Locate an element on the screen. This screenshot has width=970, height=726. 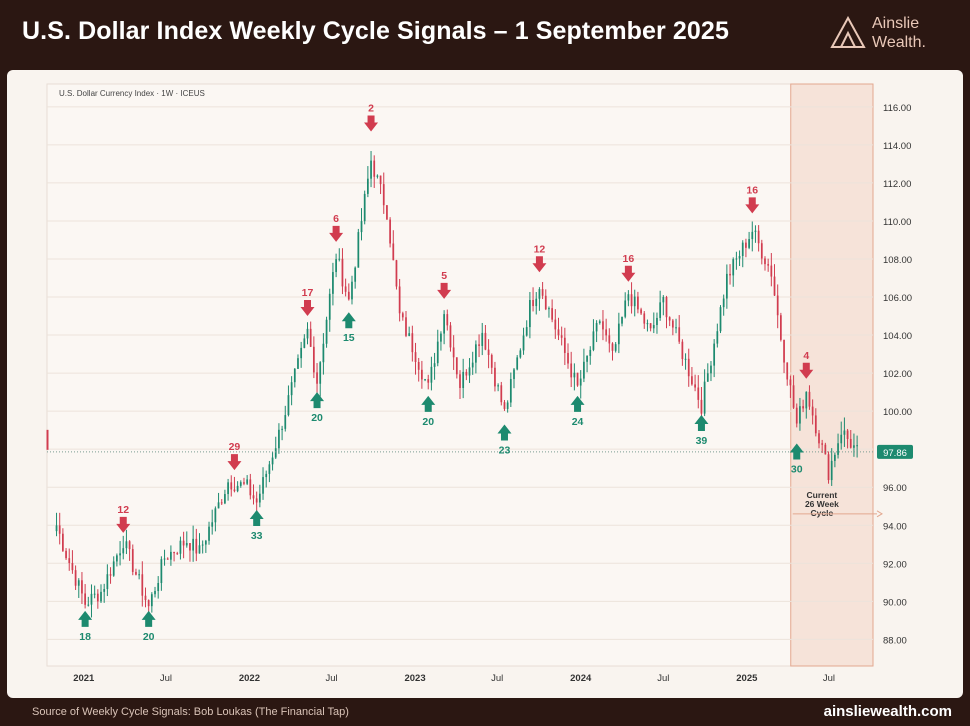
cycle-bottom-signal: 15 is located at coordinates (348, 328).